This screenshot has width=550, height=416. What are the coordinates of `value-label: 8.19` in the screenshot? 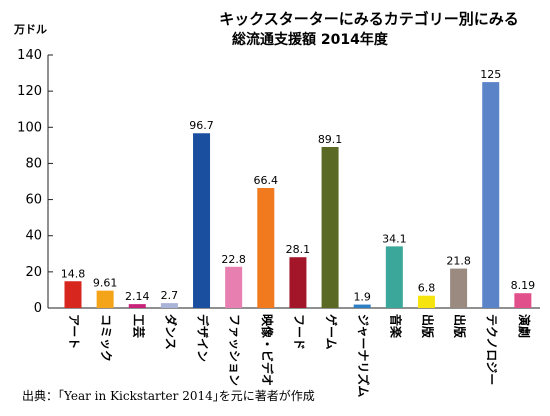 It's located at (523, 285).